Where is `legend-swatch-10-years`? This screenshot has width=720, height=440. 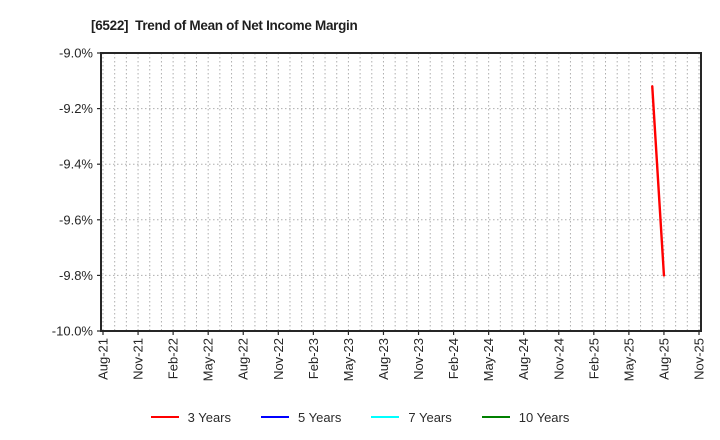
legend-swatch-10-years is located at coordinates (495, 417).